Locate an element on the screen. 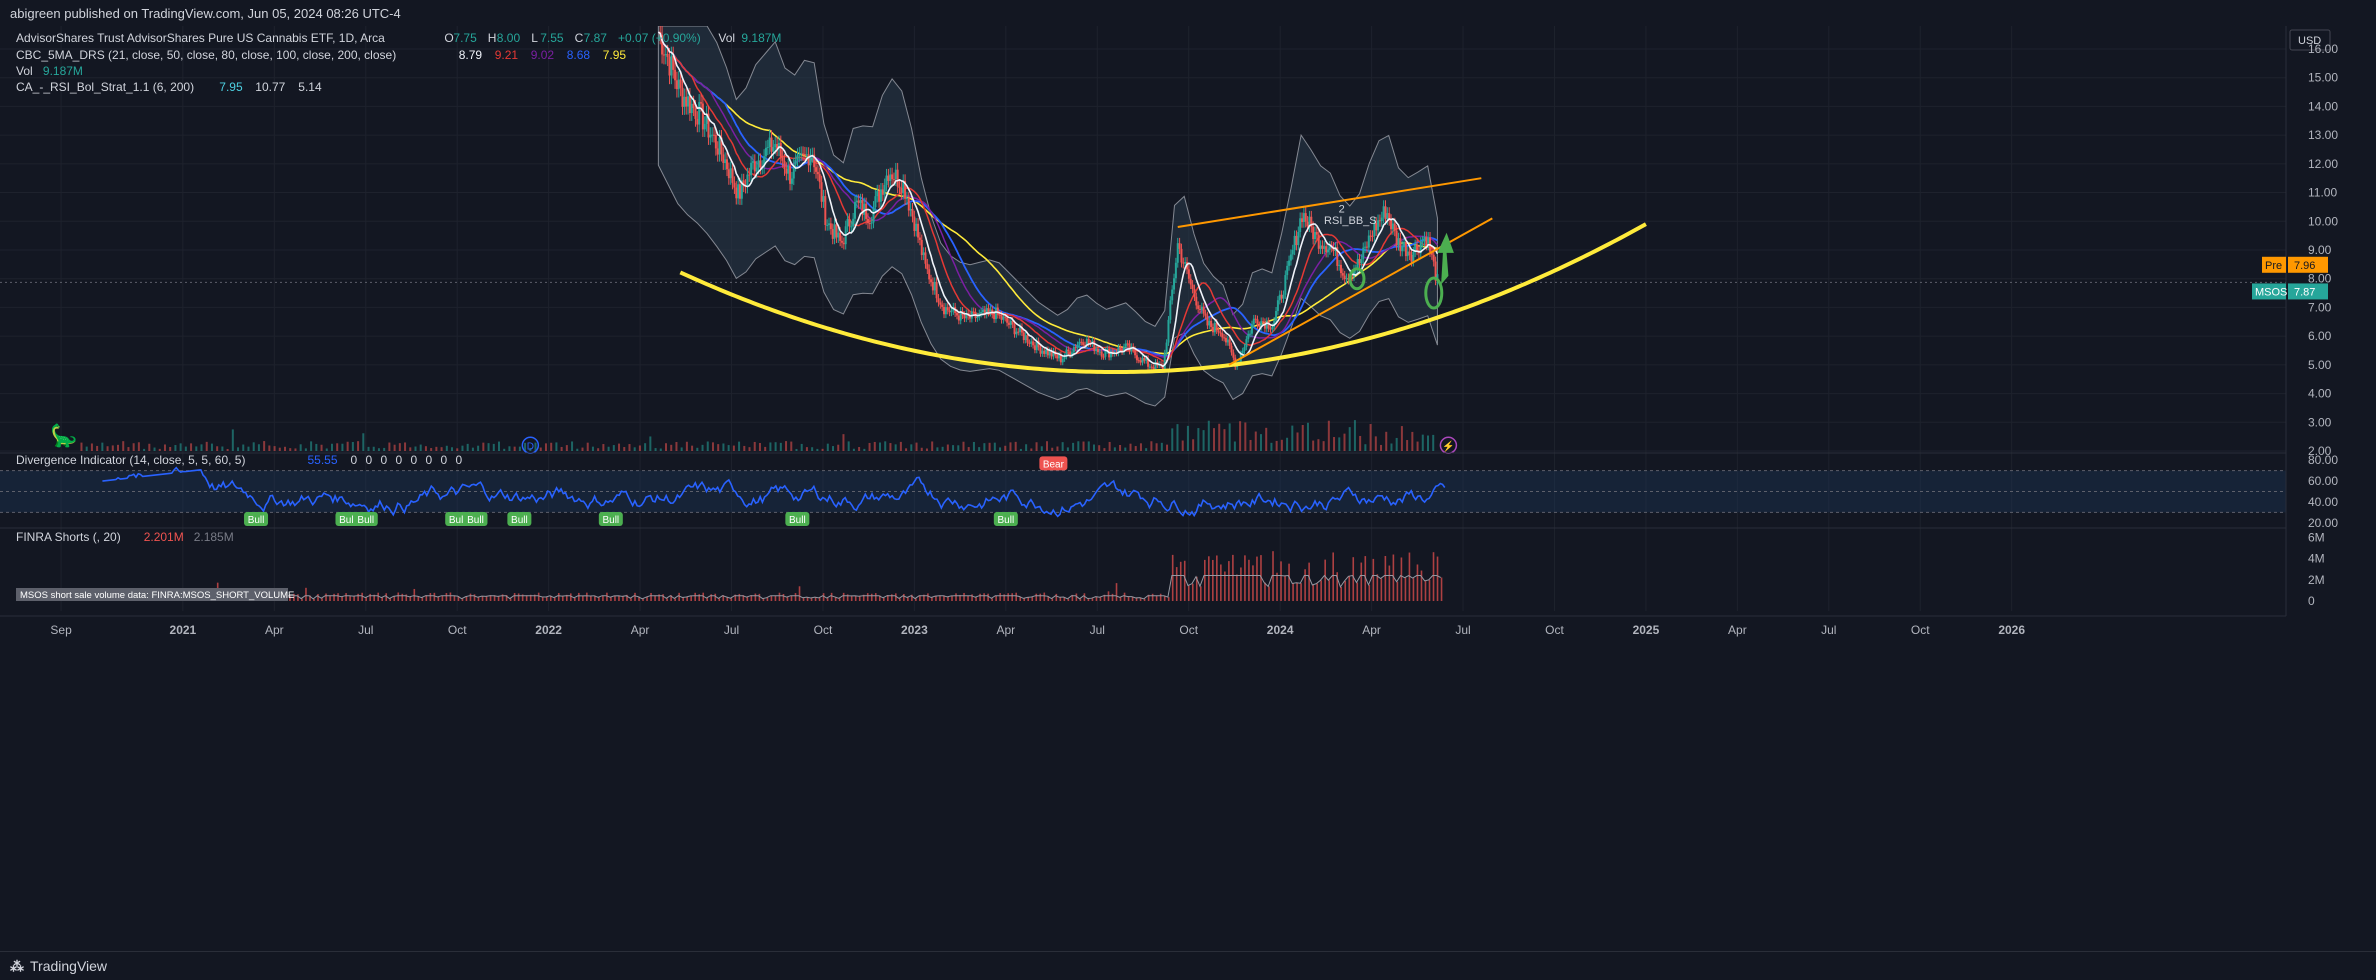  brand: ⁂ TradingView is located at coordinates (58, 966).